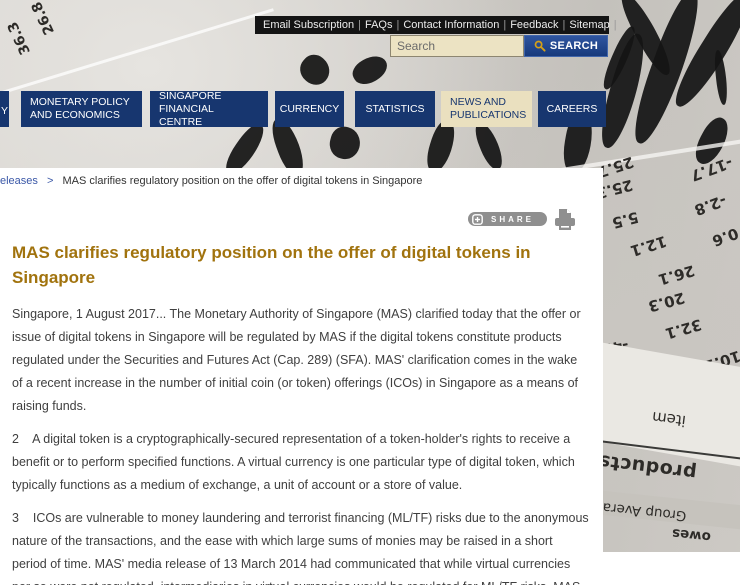 This screenshot has width=740, height=585. I want to click on search-input, so click(457, 46).